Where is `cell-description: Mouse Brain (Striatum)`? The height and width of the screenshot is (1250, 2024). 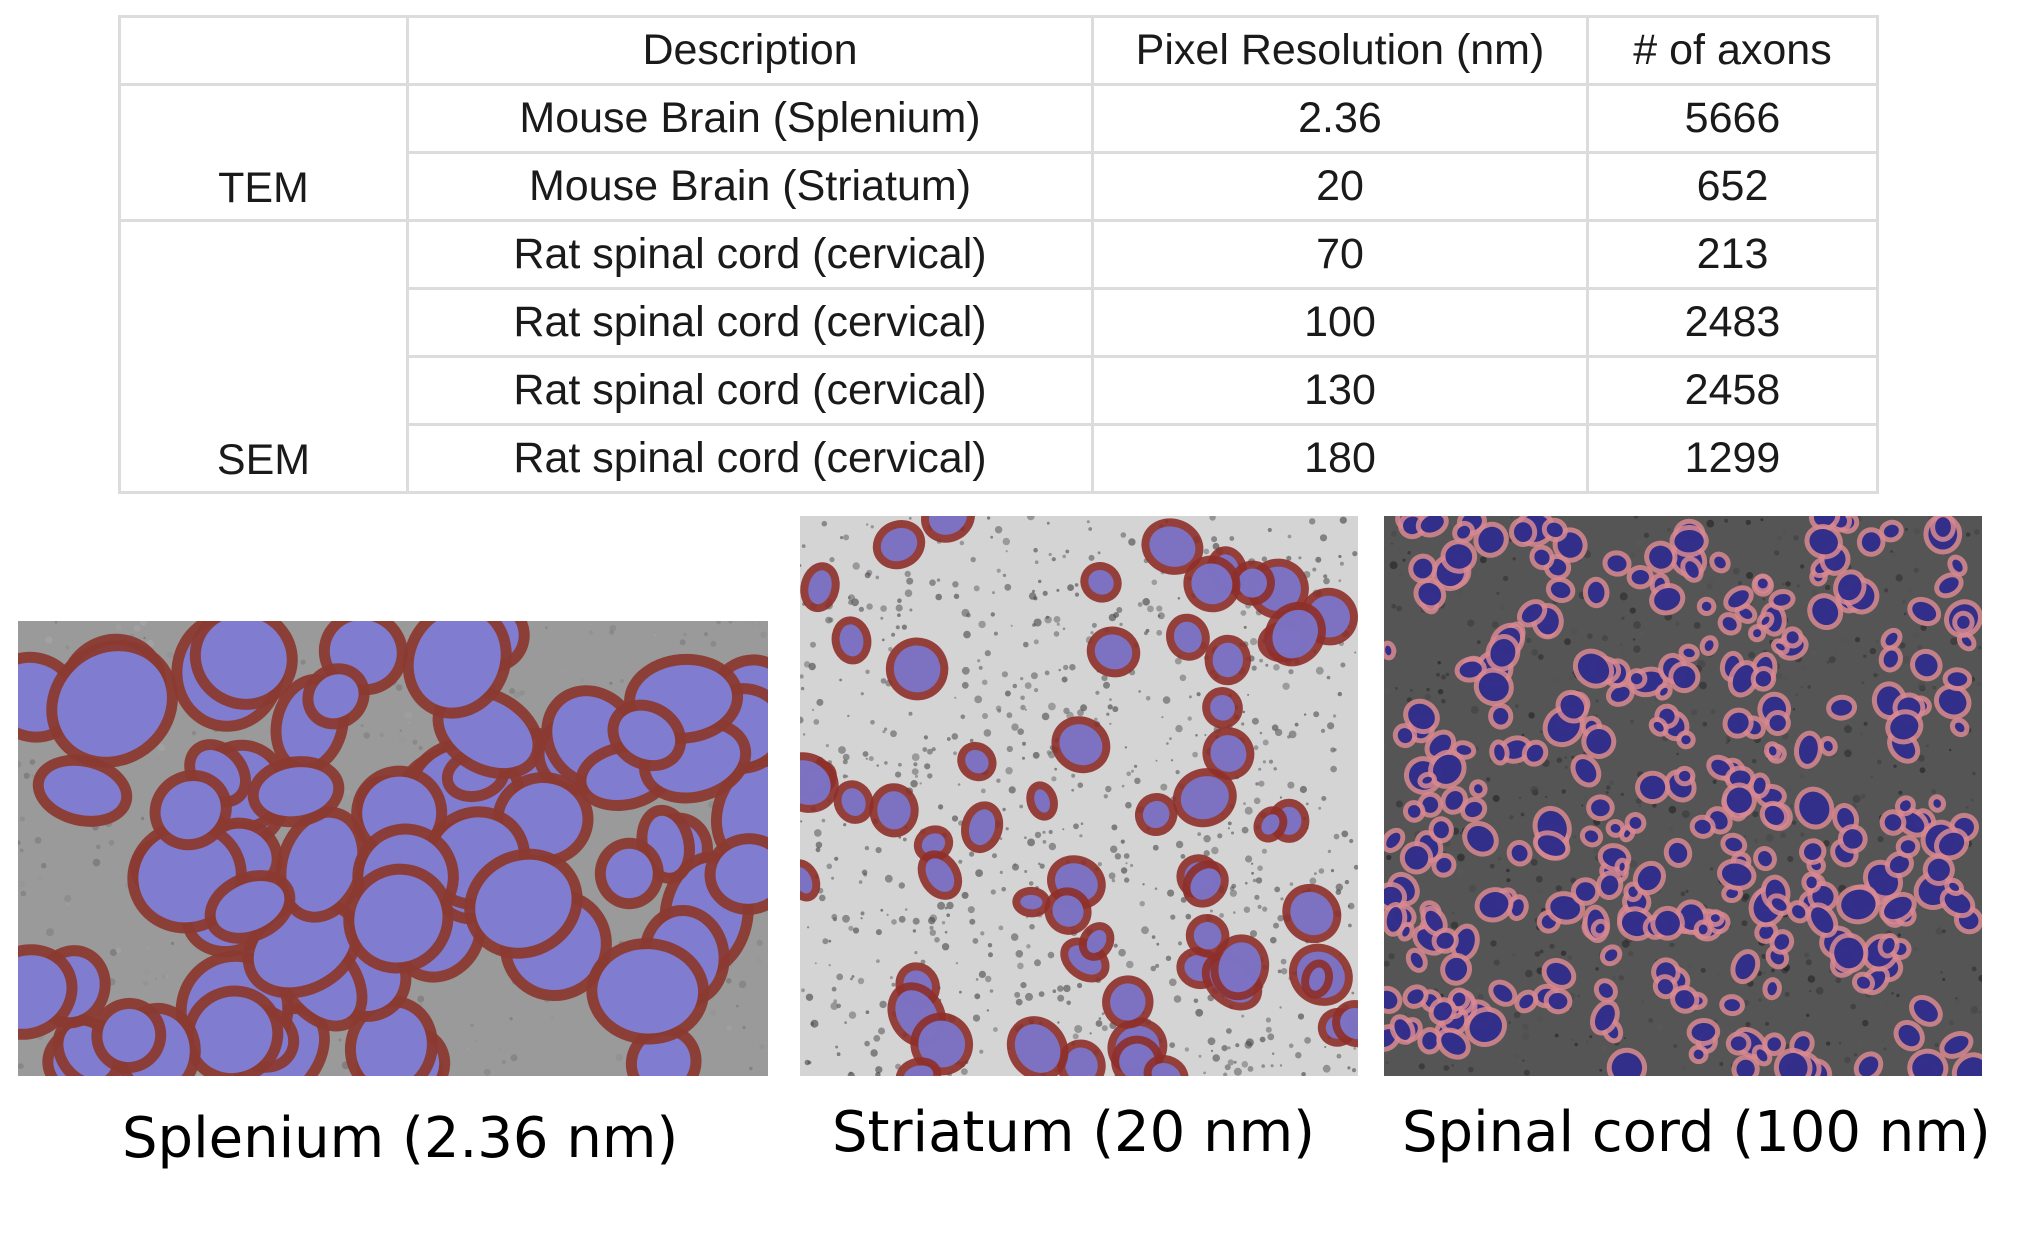
cell-description: Mouse Brain (Striatum) is located at coordinates (750, 186).